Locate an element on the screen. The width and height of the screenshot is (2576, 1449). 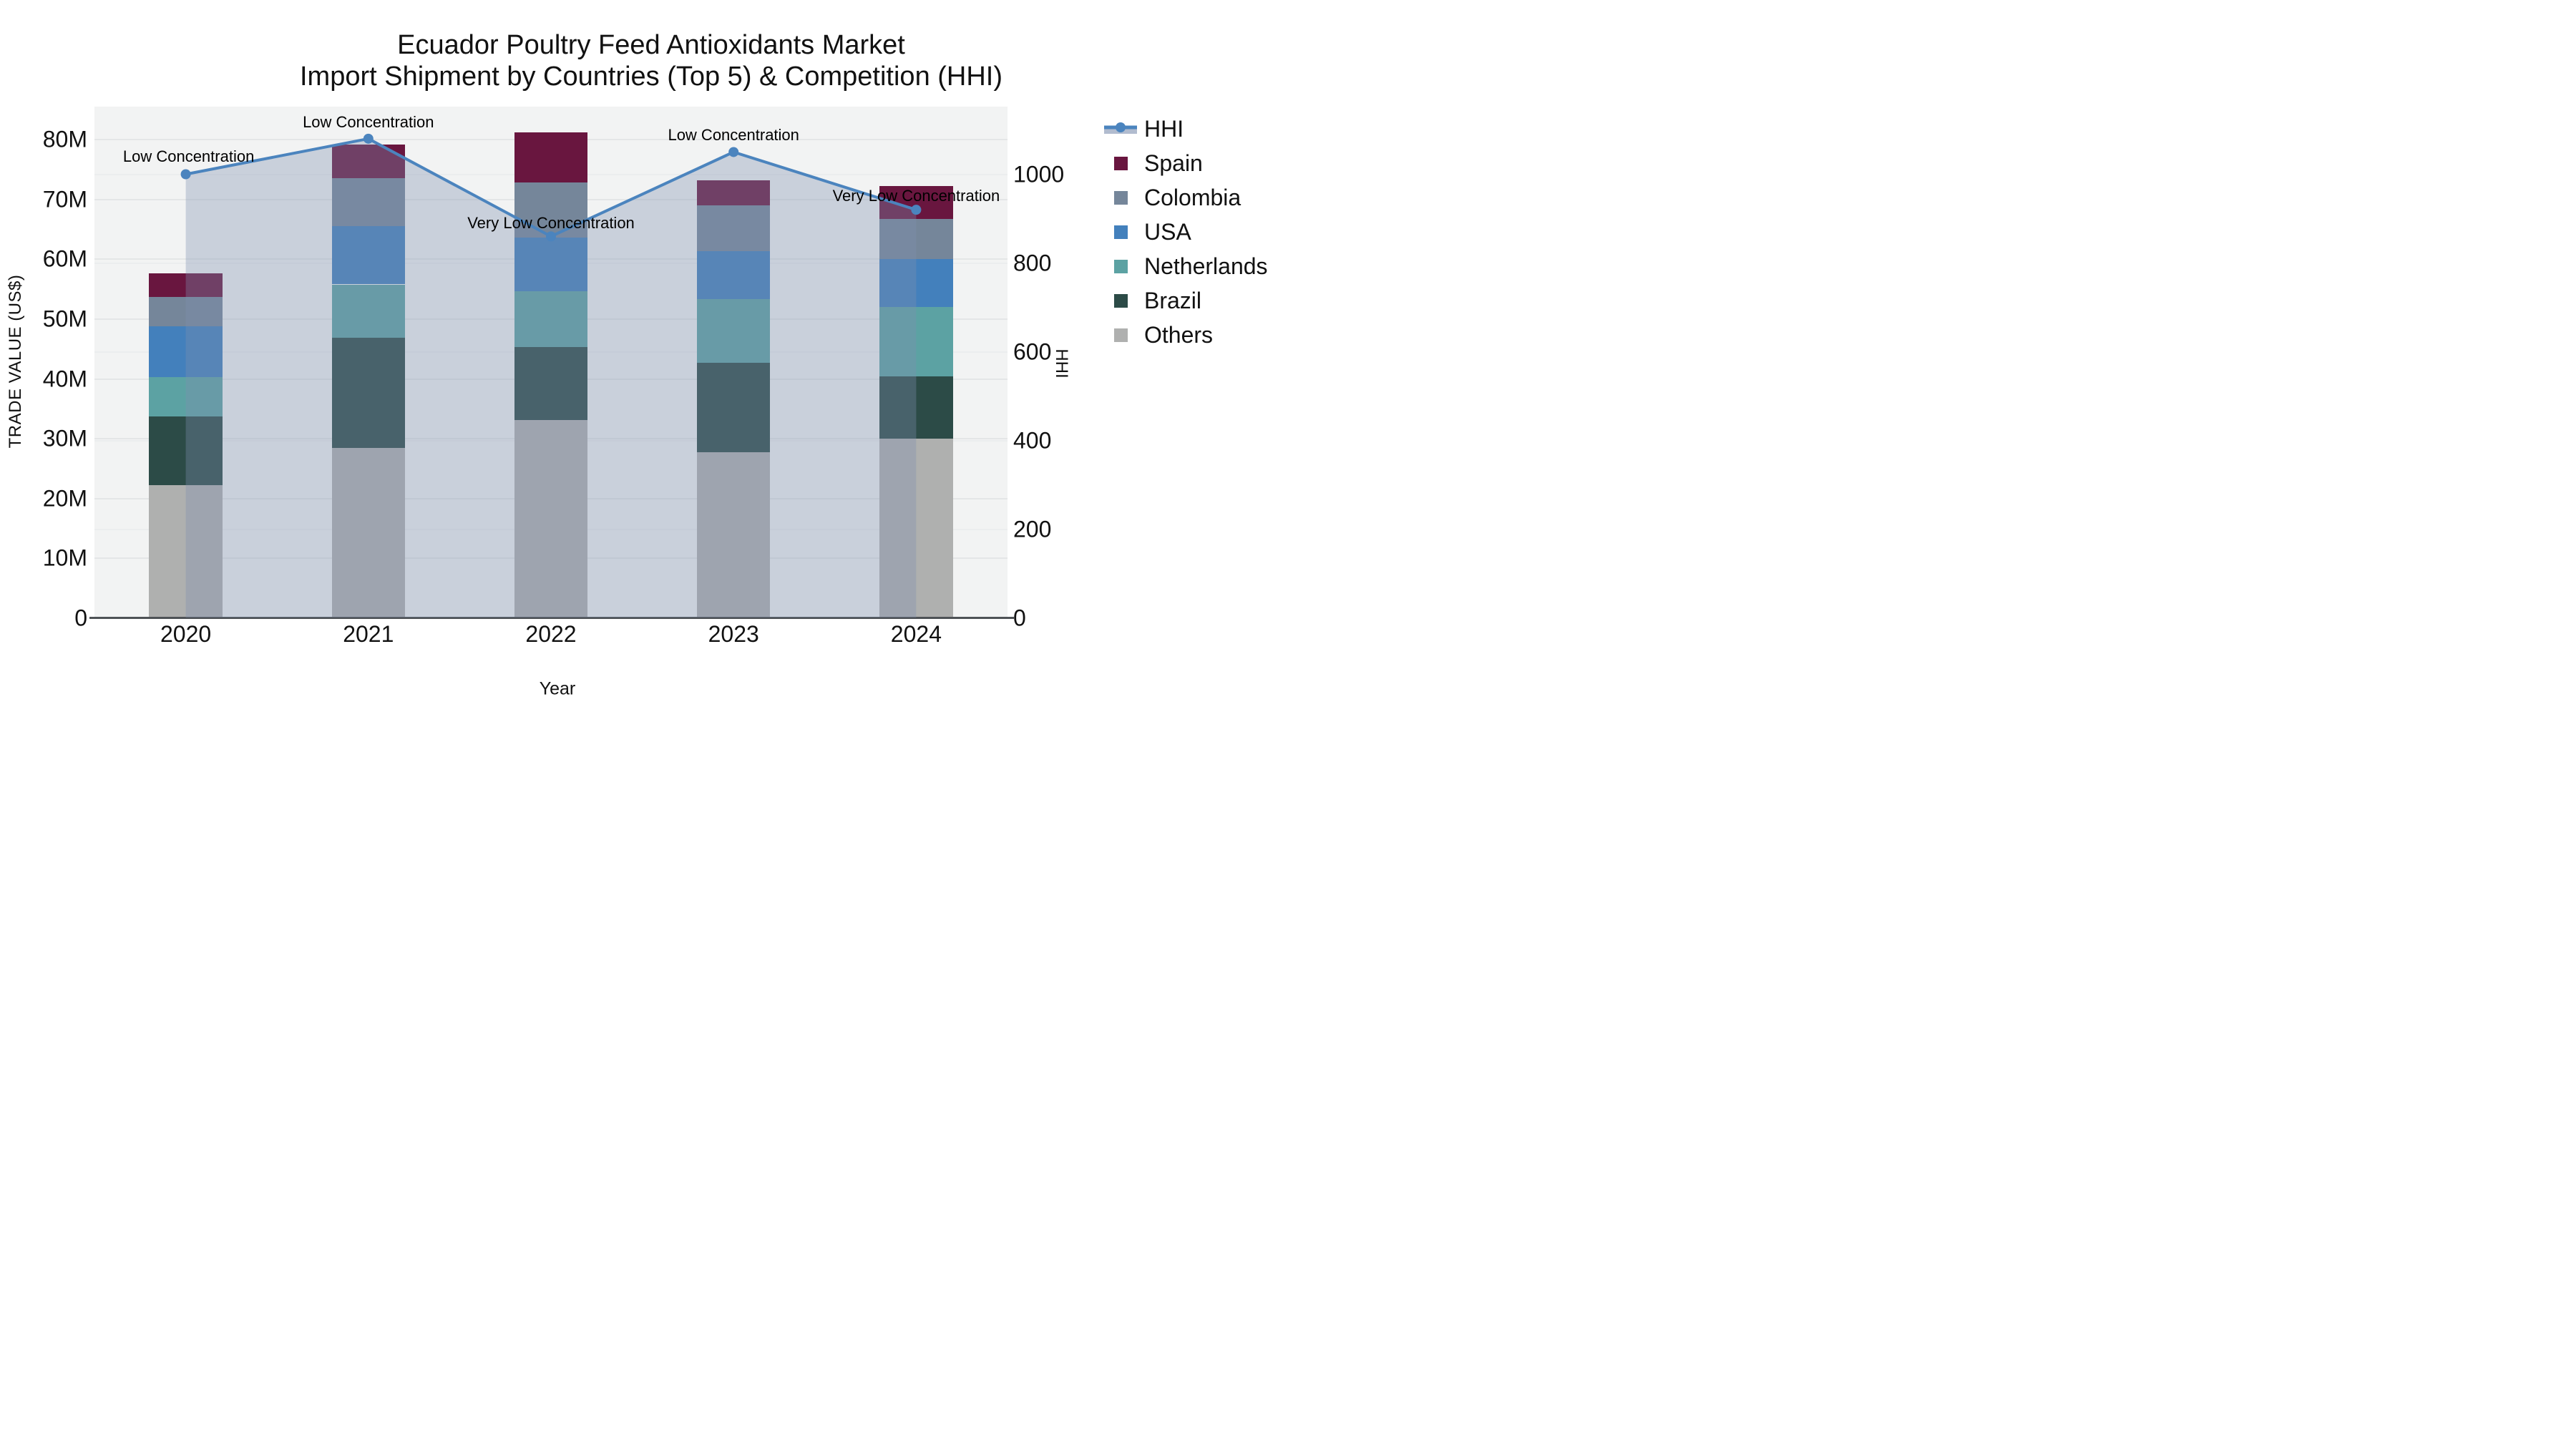
legend-label-netherlands: Netherlands is located at coordinates (1206, 266).